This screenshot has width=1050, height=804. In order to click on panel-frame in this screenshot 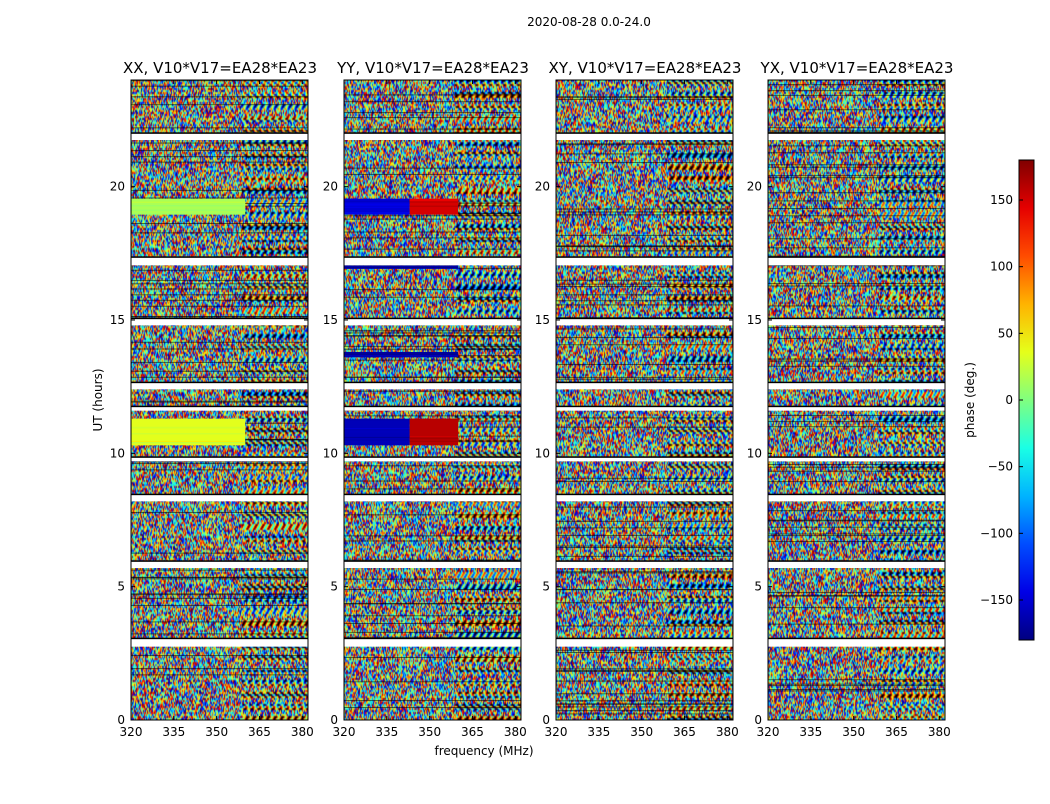, I will do `click(856, 400)`.